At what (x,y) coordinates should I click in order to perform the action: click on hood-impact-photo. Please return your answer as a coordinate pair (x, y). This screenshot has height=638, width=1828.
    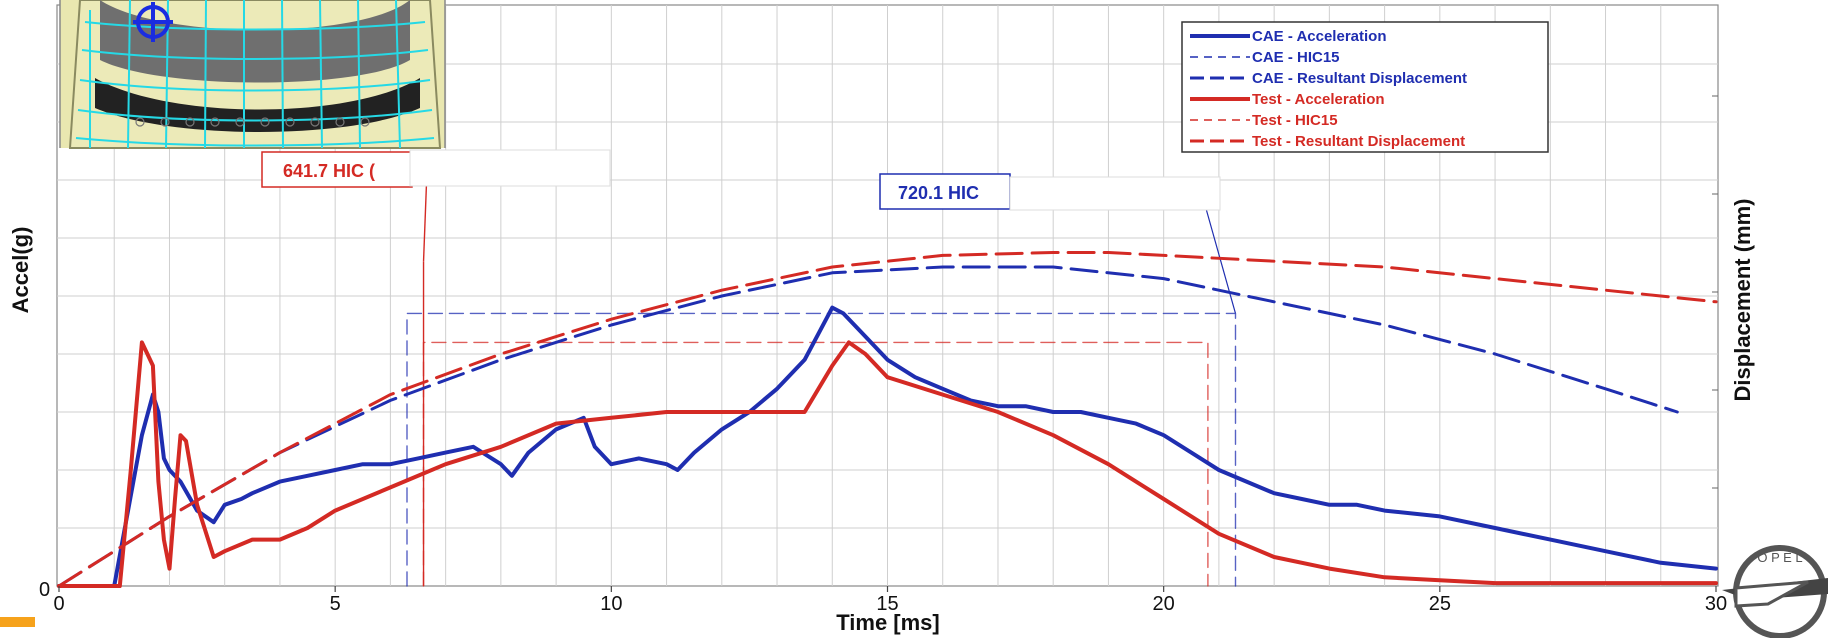
    Looking at the image, I should click on (252, 74).